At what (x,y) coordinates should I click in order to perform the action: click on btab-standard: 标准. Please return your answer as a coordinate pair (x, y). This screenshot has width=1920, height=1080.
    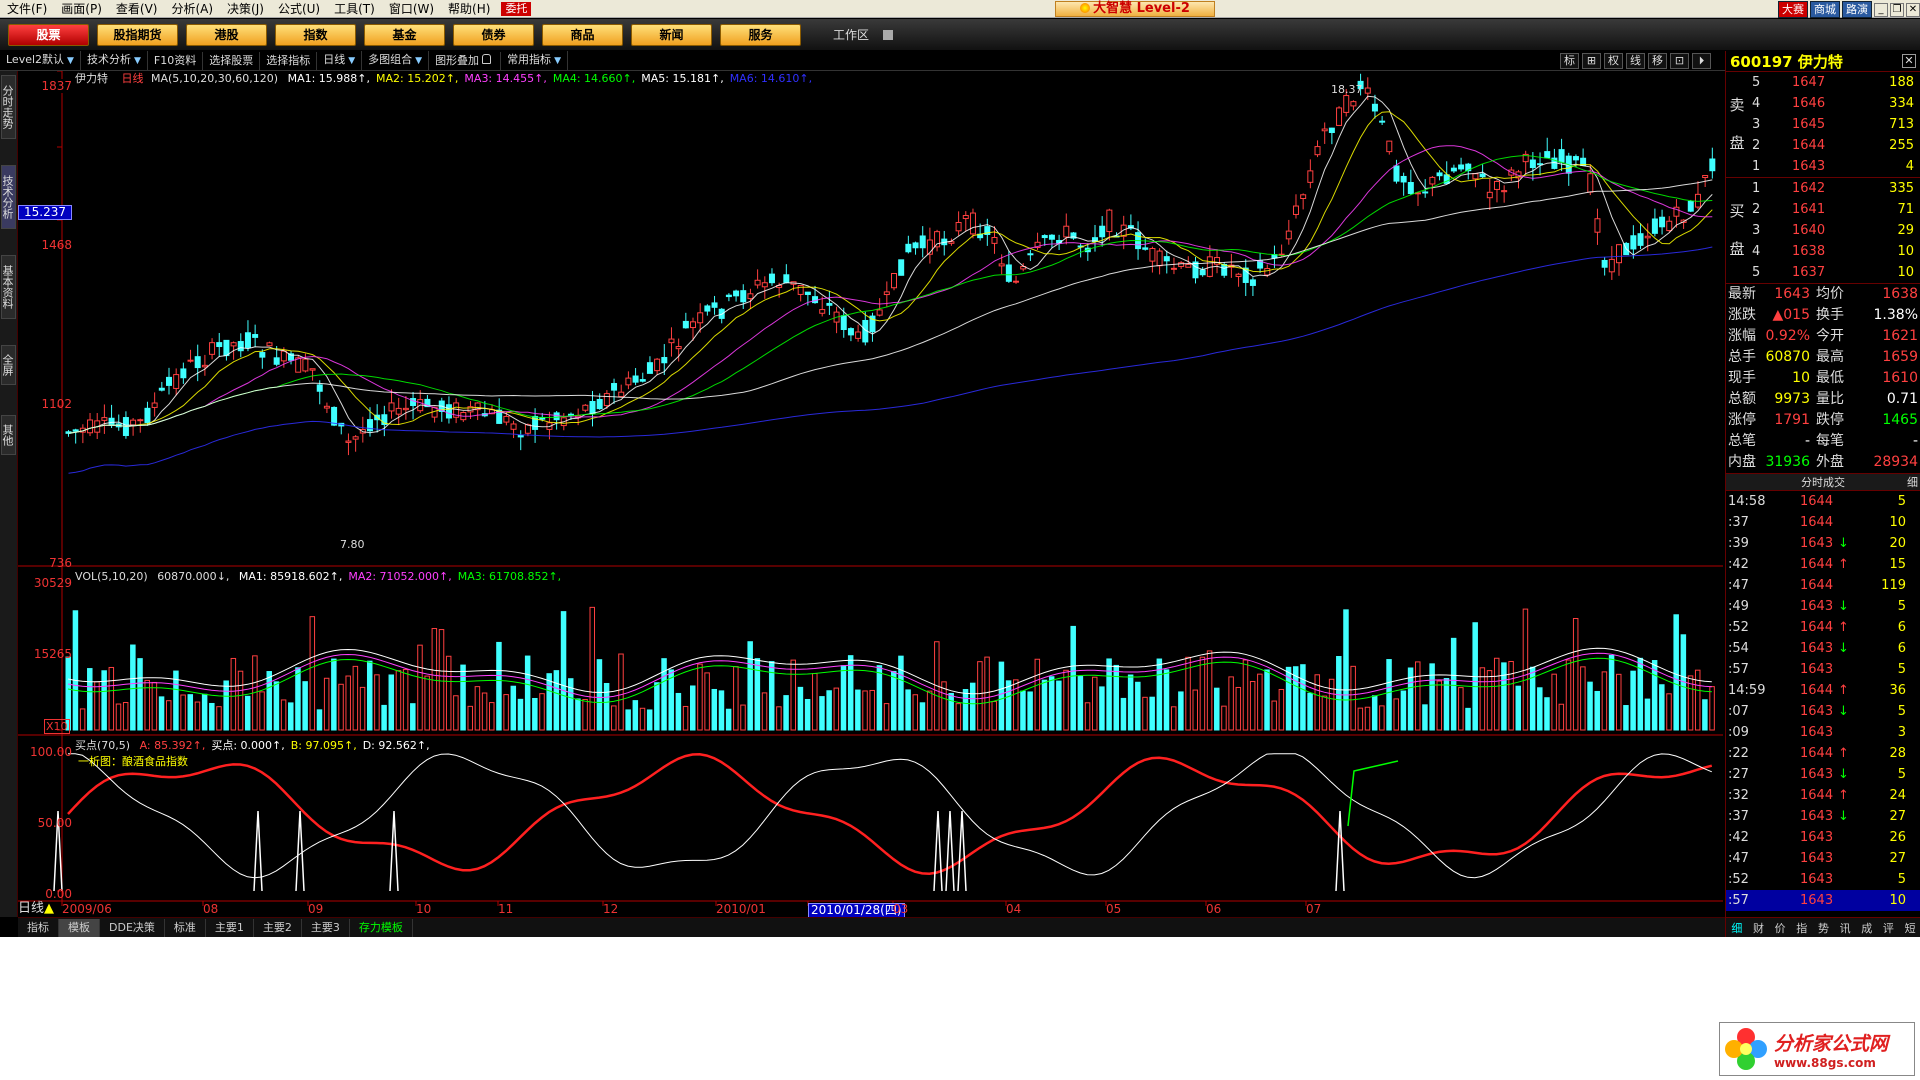
    Looking at the image, I should click on (185, 927).